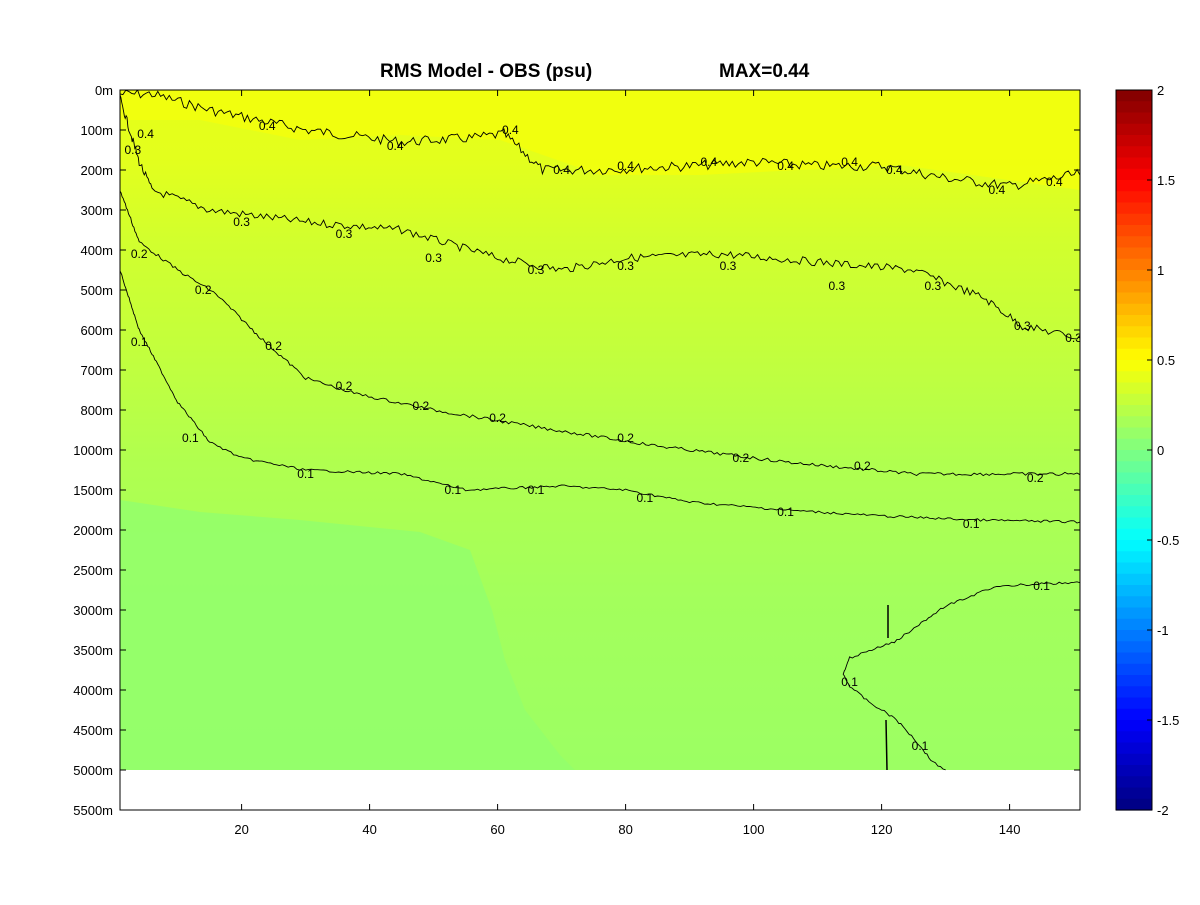 This screenshot has width=1200, height=905. Describe the element at coordinates (96, 370) in the screenshot. I see `y-tick-label: 700m` at that location.